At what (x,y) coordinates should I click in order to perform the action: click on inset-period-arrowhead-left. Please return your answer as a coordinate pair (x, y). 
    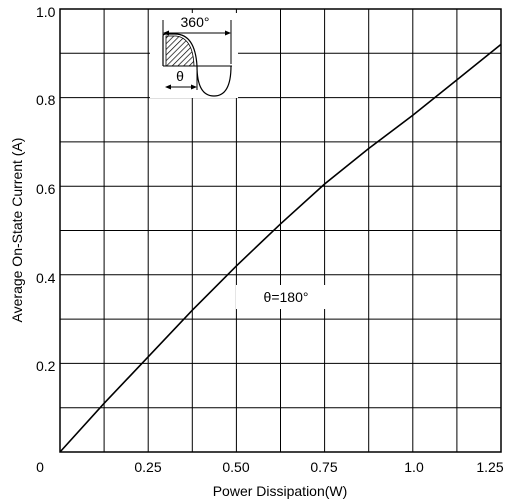
    Looking at the image, I should click on (166, 33).